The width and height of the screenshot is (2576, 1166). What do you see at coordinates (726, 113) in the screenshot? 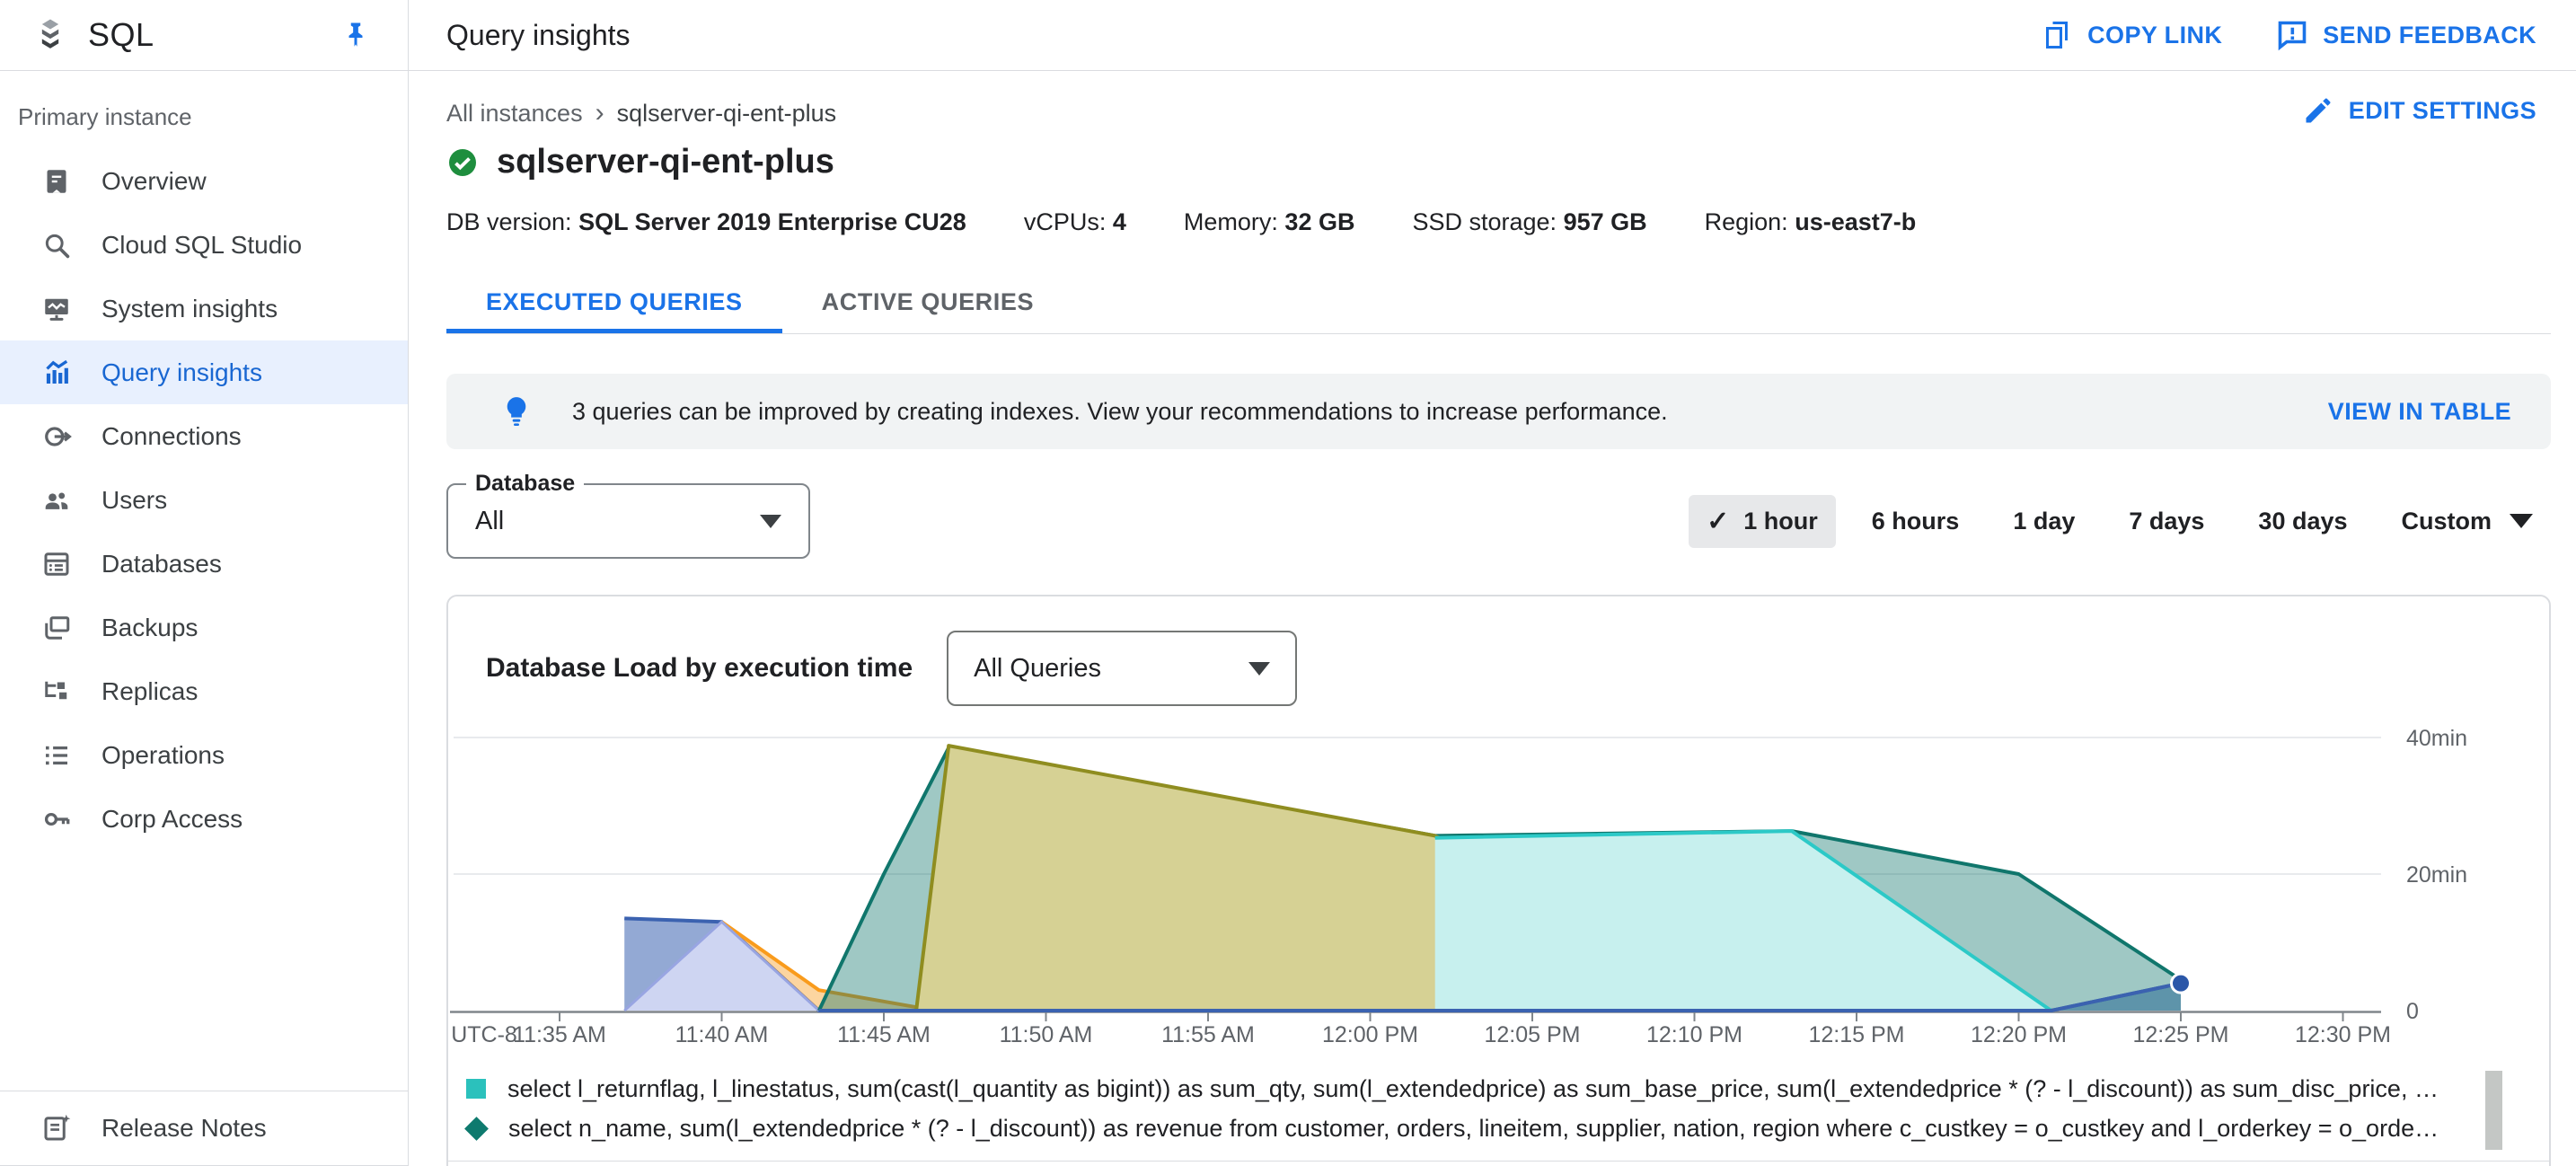
I see `breadcrumb-current: sqlserver-qi-ent-plus` at bounding box center [726, 113].